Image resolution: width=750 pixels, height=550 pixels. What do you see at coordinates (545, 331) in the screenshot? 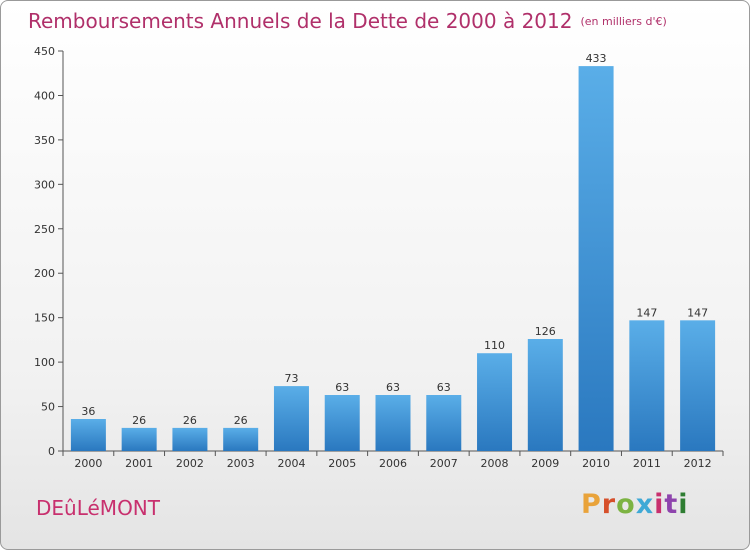
I see `bar-value-label: 126` at bounding box center [545, 331].